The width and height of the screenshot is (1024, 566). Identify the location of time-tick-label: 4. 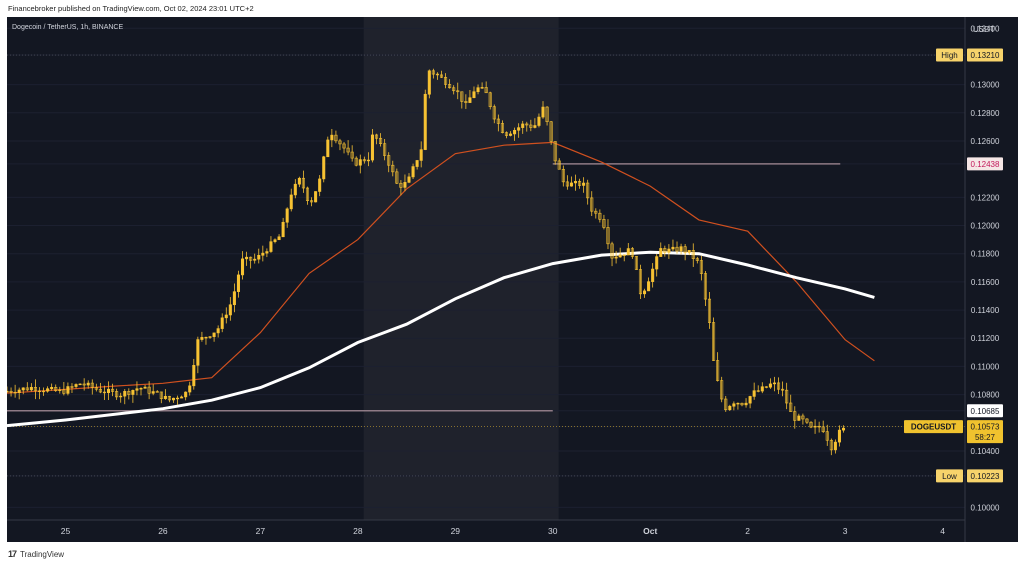
(942, 531).